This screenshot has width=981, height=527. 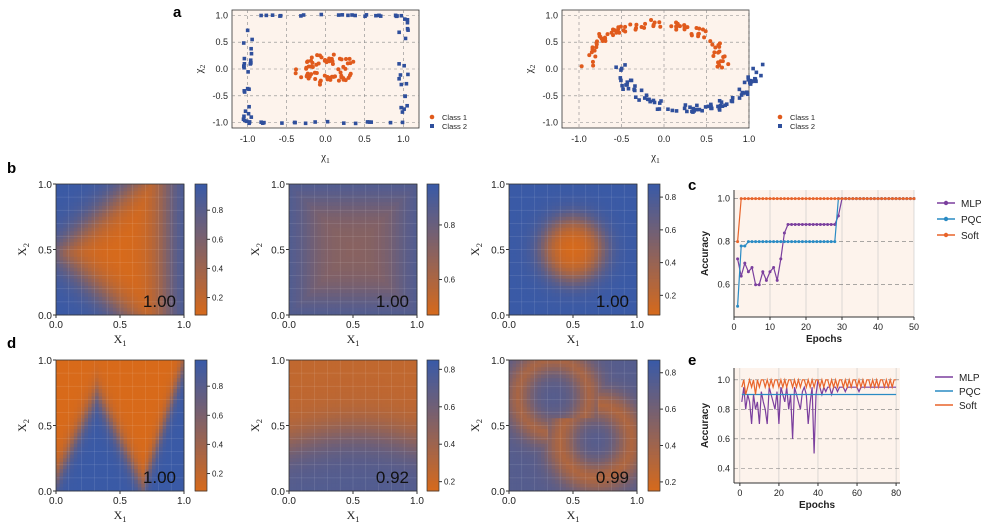 What do you see at coordinates (402, 112) in the screenshot?
I see `class2-point` at bounding box center [402, 112].